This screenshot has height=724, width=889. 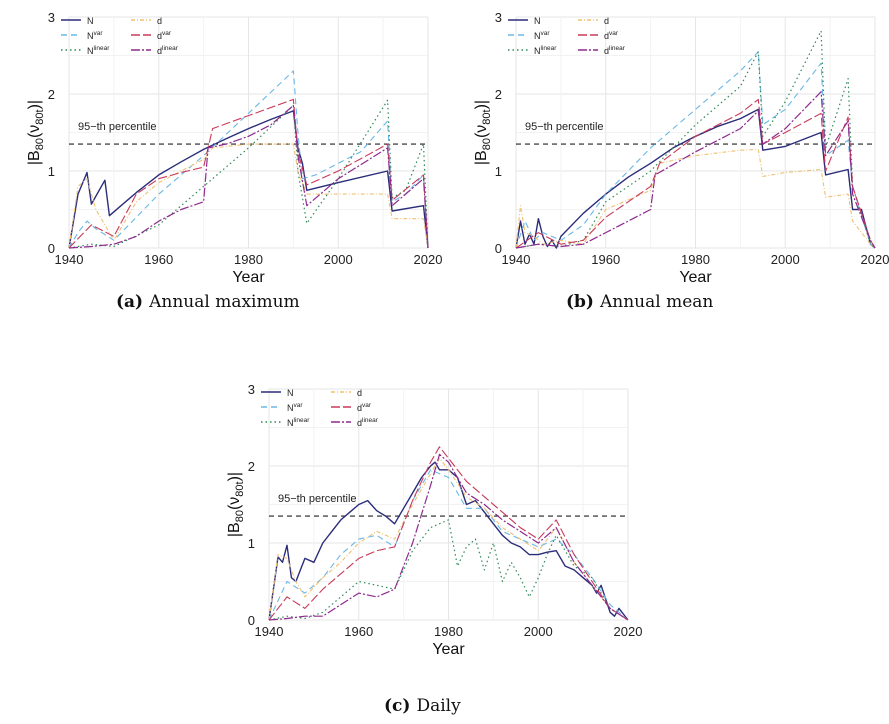 I want to click on series-line-dvar, so click(x=448, y=533).